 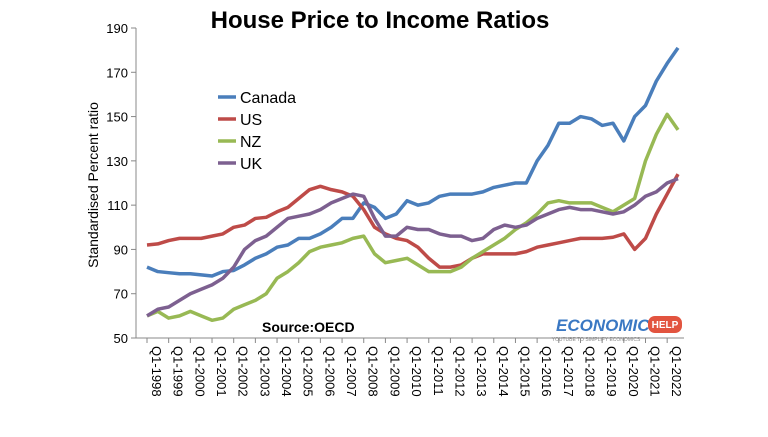 What do you see at coordinates (178, 371) in the screenshot?
I see `x-tick-label: Q1-1999` at bounding box center [178, 371].